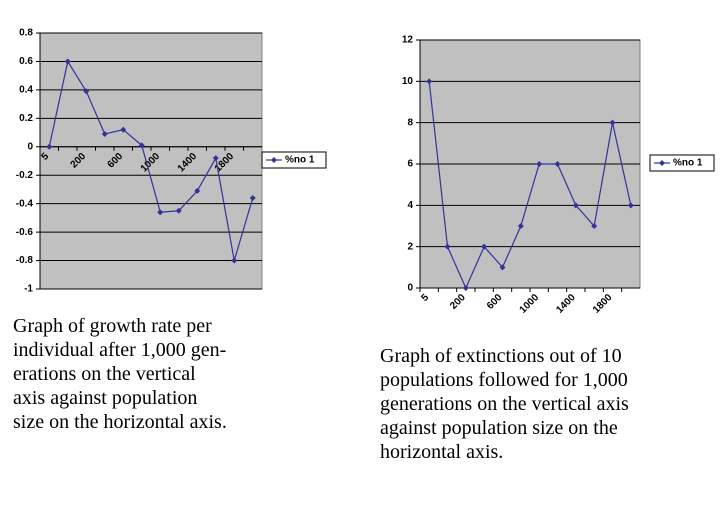 Image resolution: width=723 pixels, height=506 pixels. I want to click on caption-line: erations on the vertical, so click(104, 374).